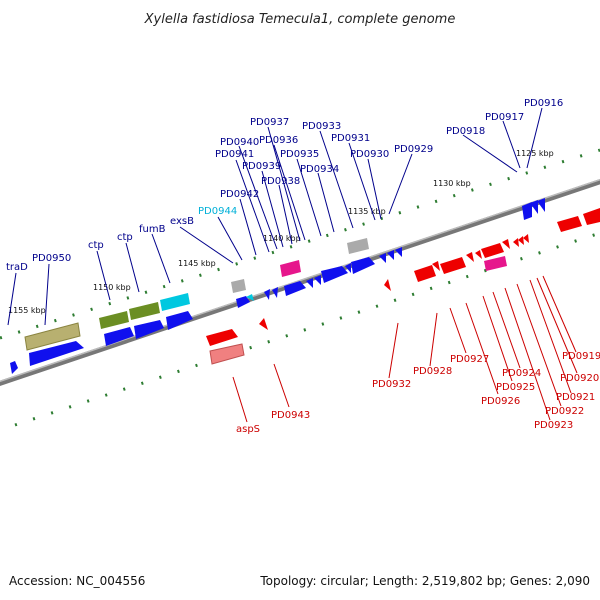 The image size is (600, 600). Describe the element at coordinates (432, 371) in the screenshot. I see `gene-label: PD0928` at that location.